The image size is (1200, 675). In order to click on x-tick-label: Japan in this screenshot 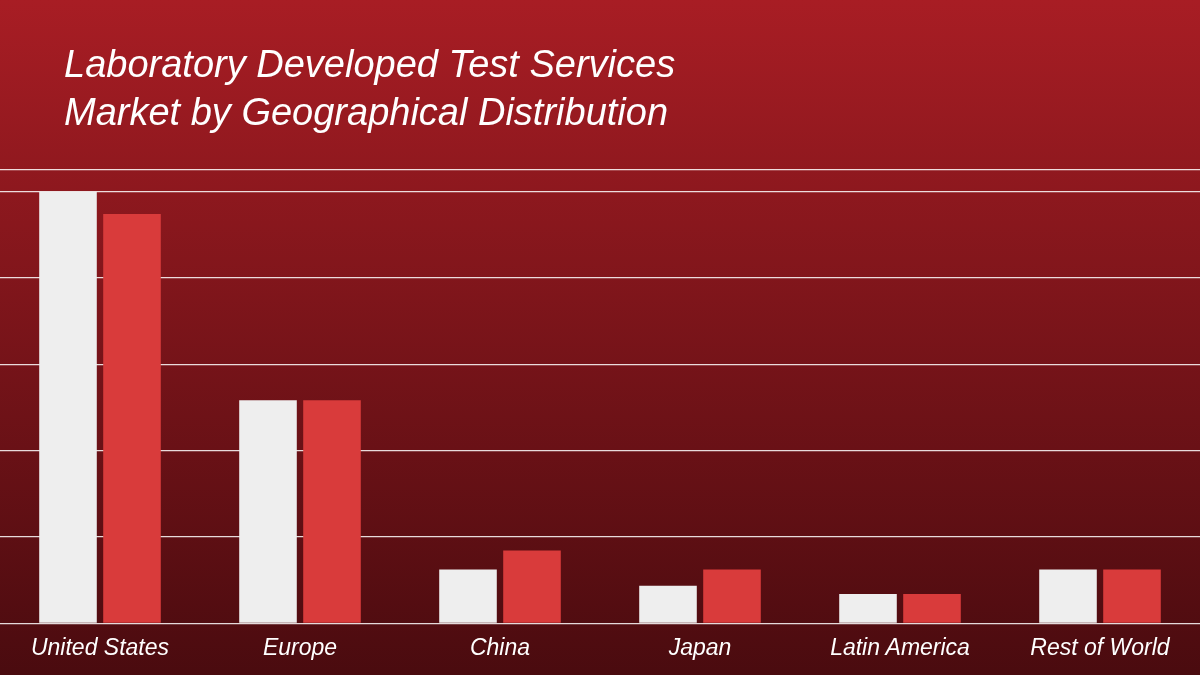, I will do `click(699, 646)`.